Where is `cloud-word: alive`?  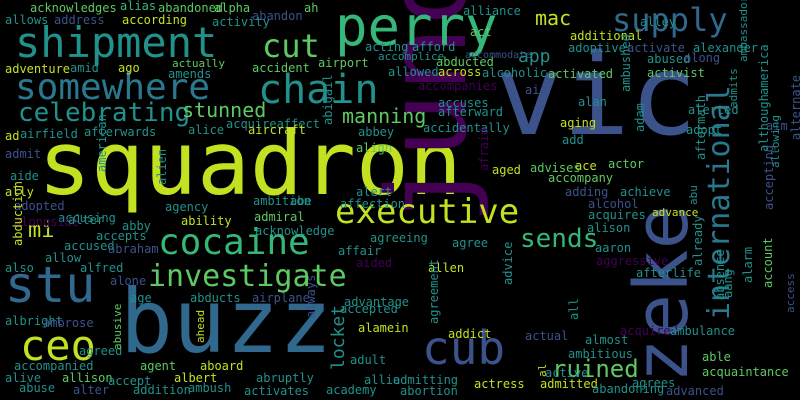
cloud-word: alive is located at coordinates (23, 378).